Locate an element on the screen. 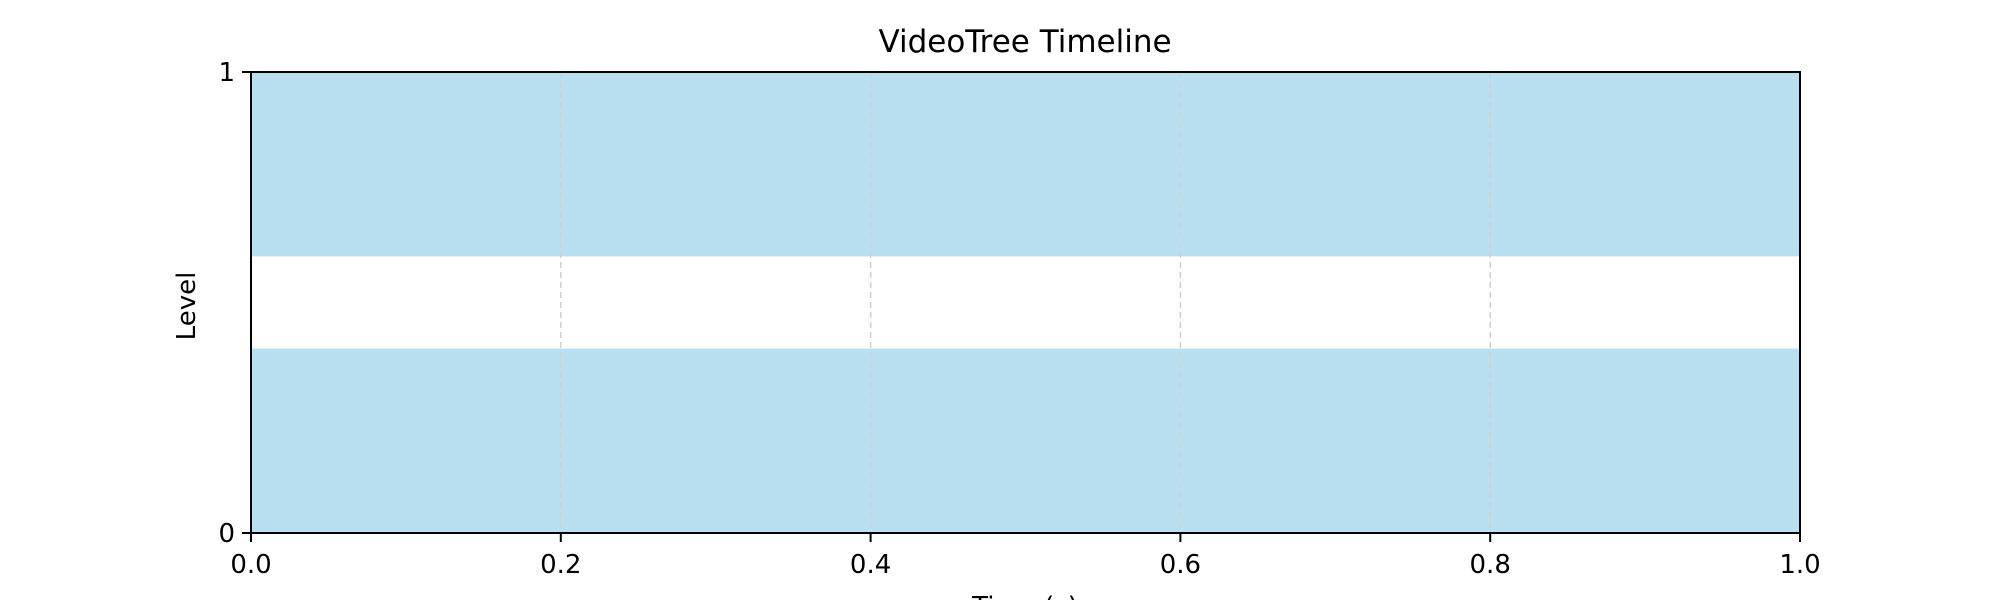  x-tick-label: 1.0 is located at coordinates (1799, 565).